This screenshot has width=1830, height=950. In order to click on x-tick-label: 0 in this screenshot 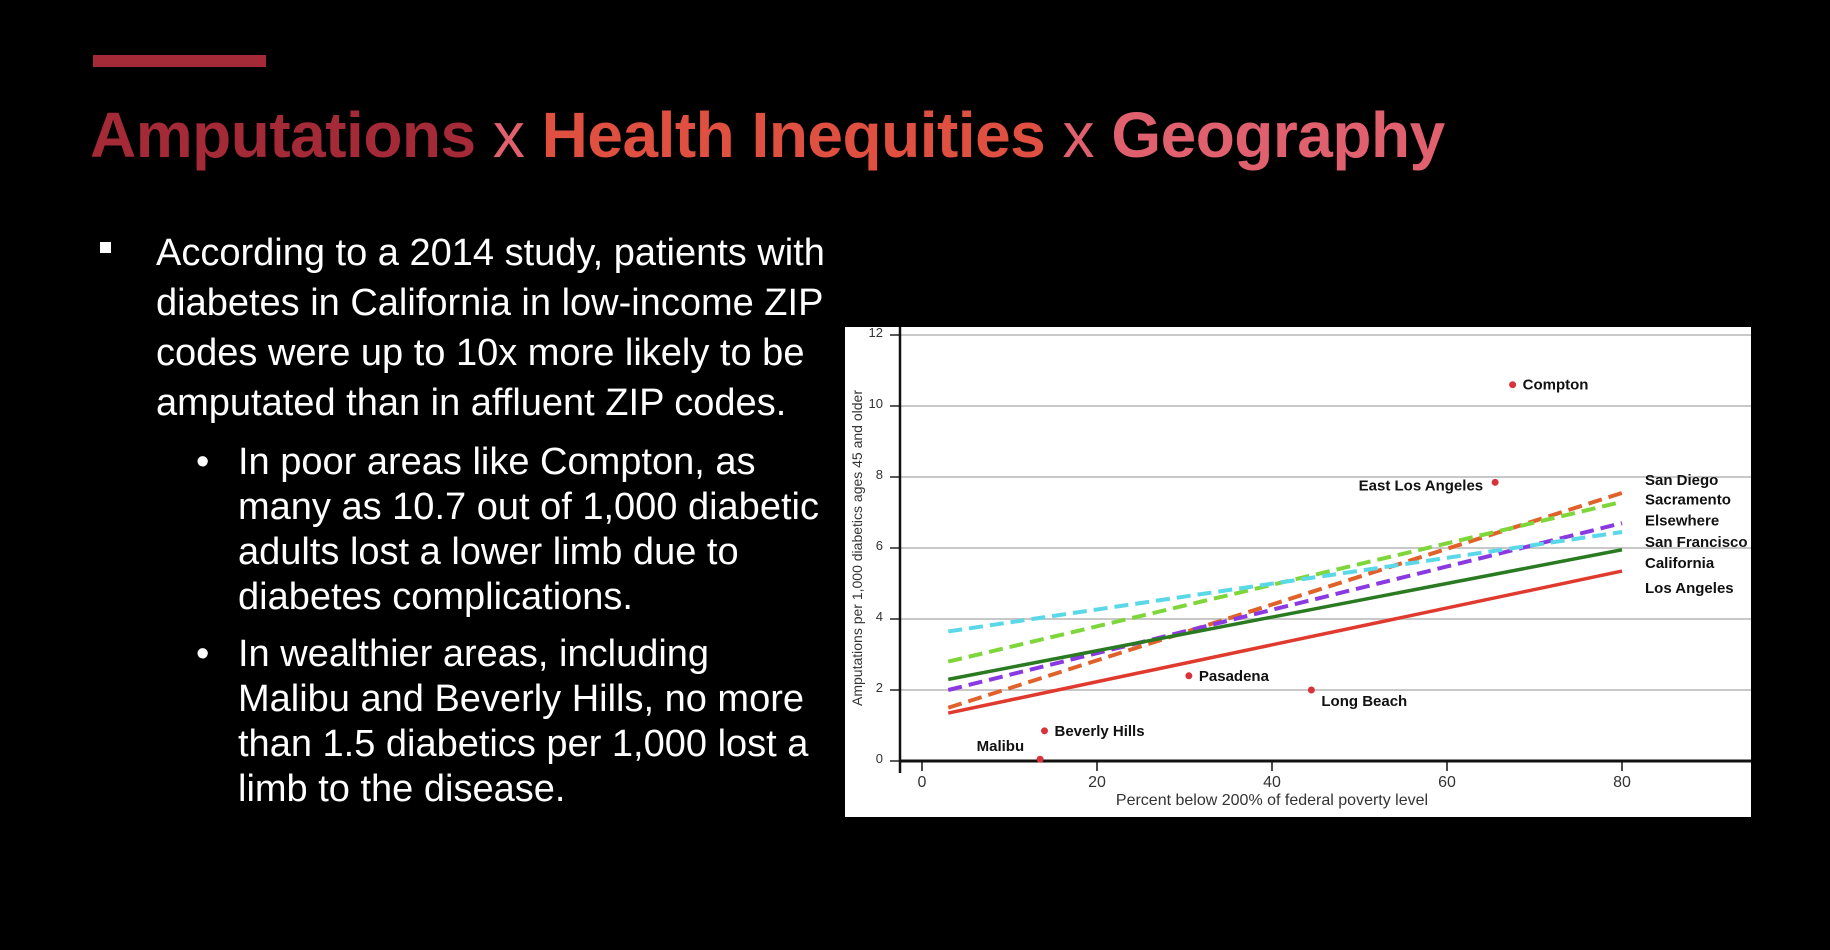, I will do `click(922, 782)`.